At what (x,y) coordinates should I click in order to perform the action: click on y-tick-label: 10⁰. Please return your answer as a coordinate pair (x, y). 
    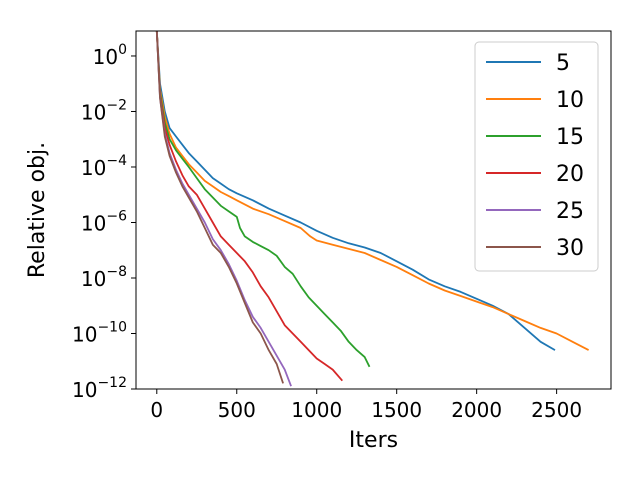
    Looking at the image, I should click on (110, 55).